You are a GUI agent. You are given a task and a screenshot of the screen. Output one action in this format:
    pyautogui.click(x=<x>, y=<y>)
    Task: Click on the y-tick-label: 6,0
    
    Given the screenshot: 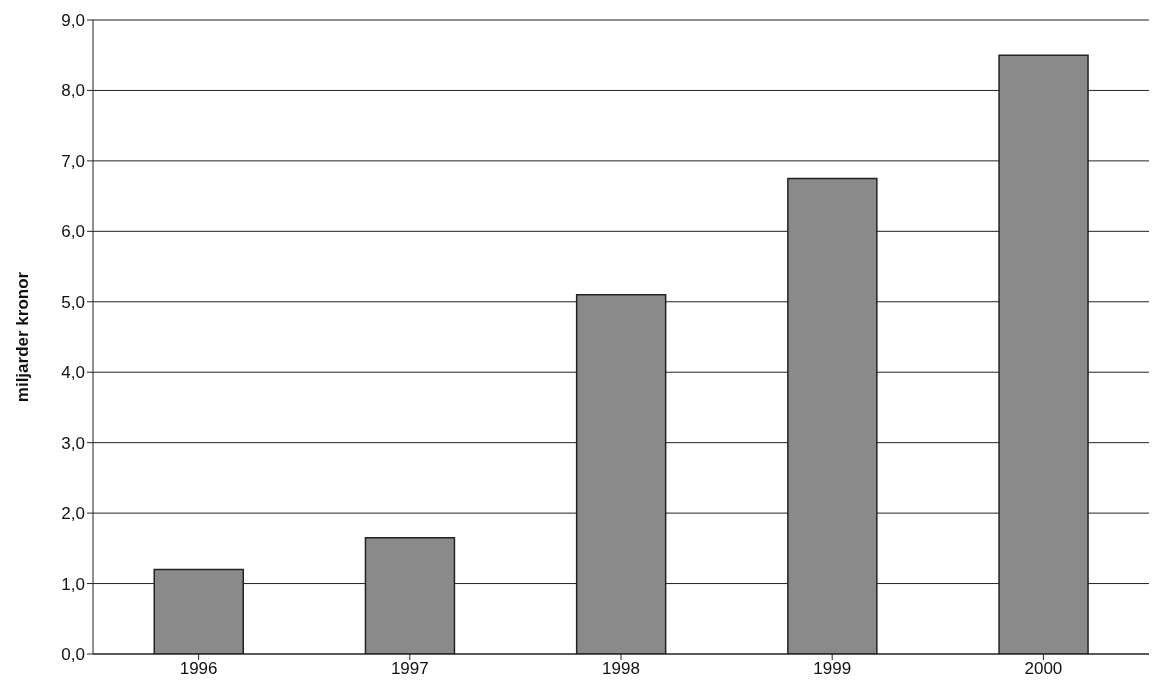 What is the action you would take?
    pyautogui.click(x=73, y=232)
    